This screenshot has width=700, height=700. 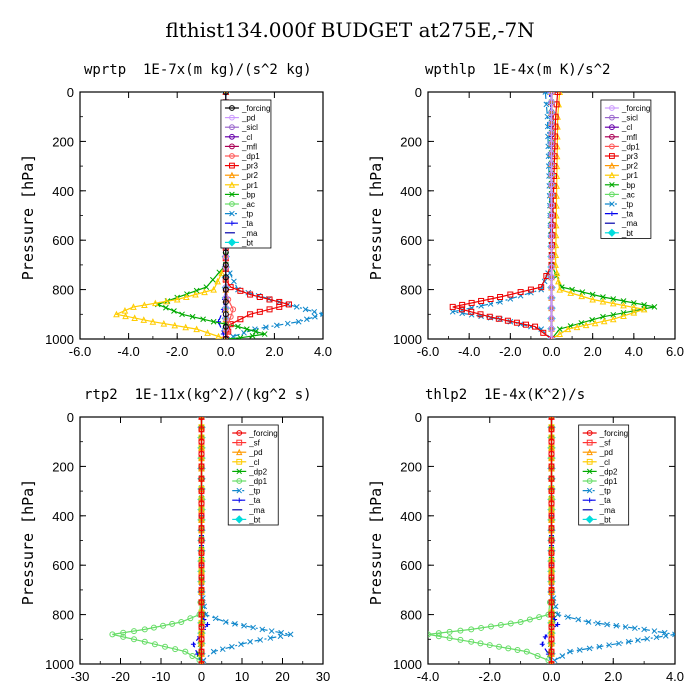 What do you see at coordinates (627, 204) in the screenshot?
I see `legend-label: _tp` at bounding box center [627, 204].